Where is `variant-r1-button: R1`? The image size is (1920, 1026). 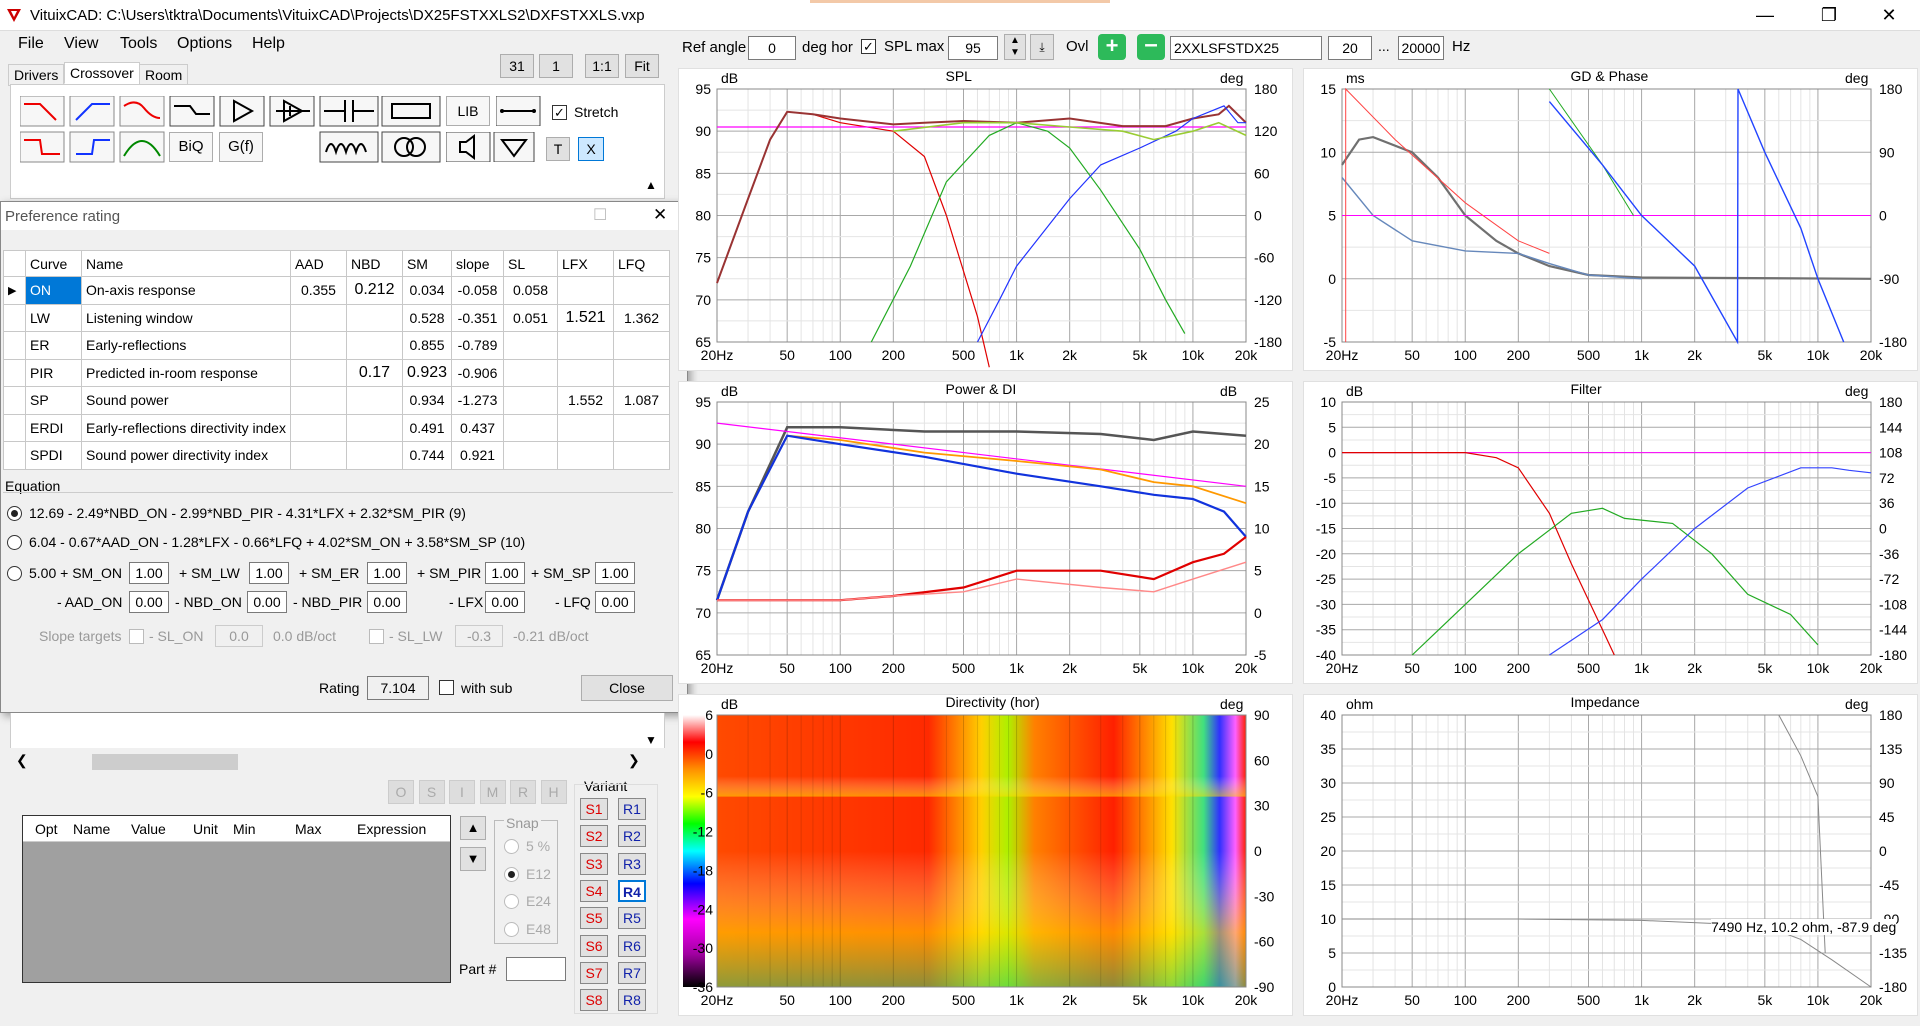
variant-r1-button: R1 is located at coordinates (632, 809).